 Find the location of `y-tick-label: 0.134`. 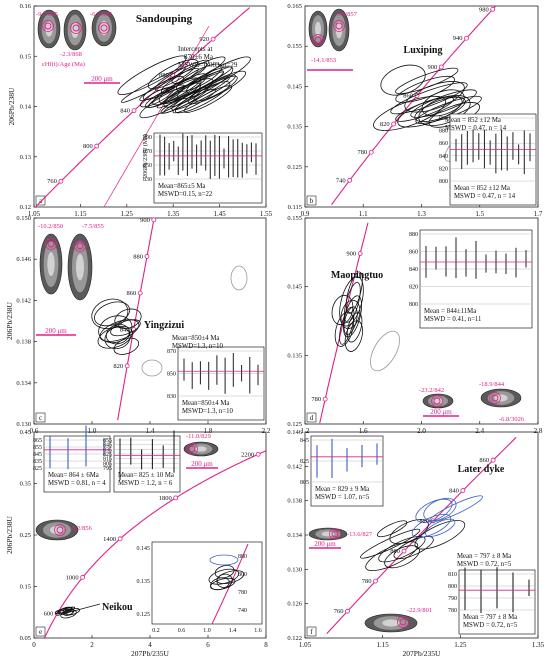

y-tick-label: 0.134 is located at coordinates (294, 535).